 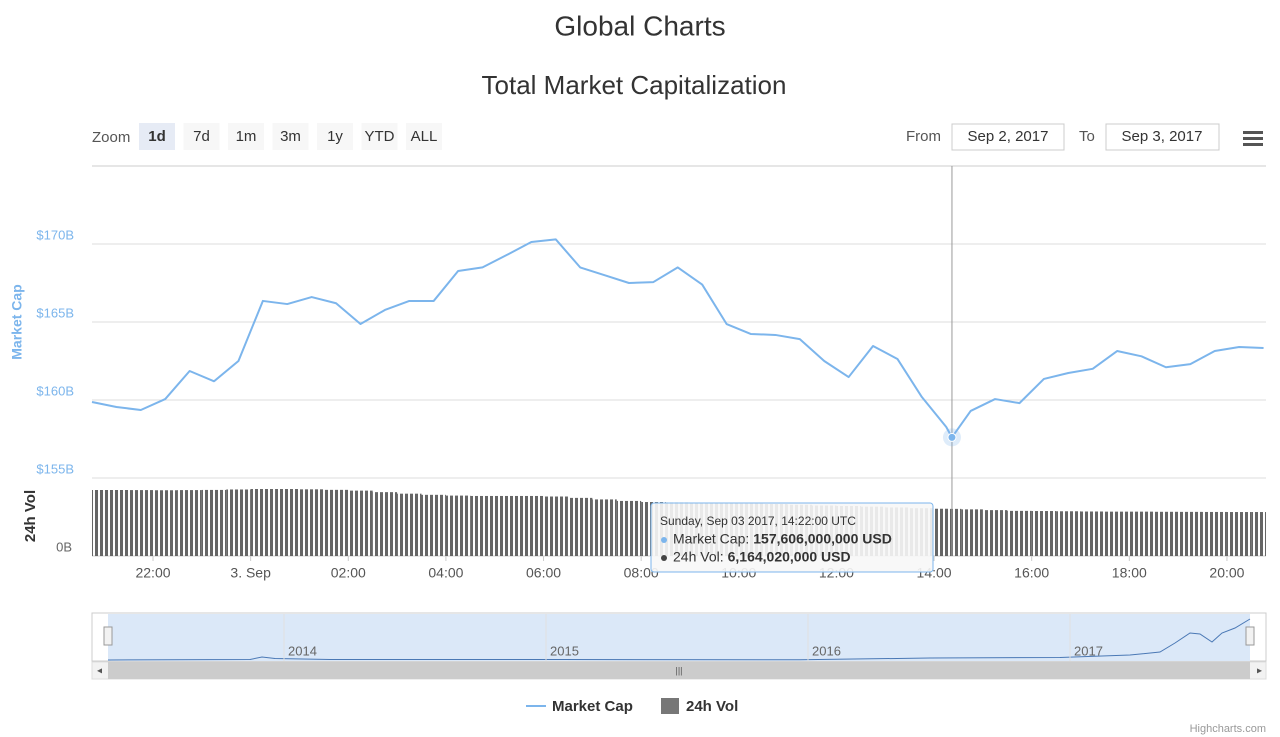 What do you see at coordinates (543, 573) in the screenshot?
I see `x-tick-label: 06:00` at bounding box center [543, 573].